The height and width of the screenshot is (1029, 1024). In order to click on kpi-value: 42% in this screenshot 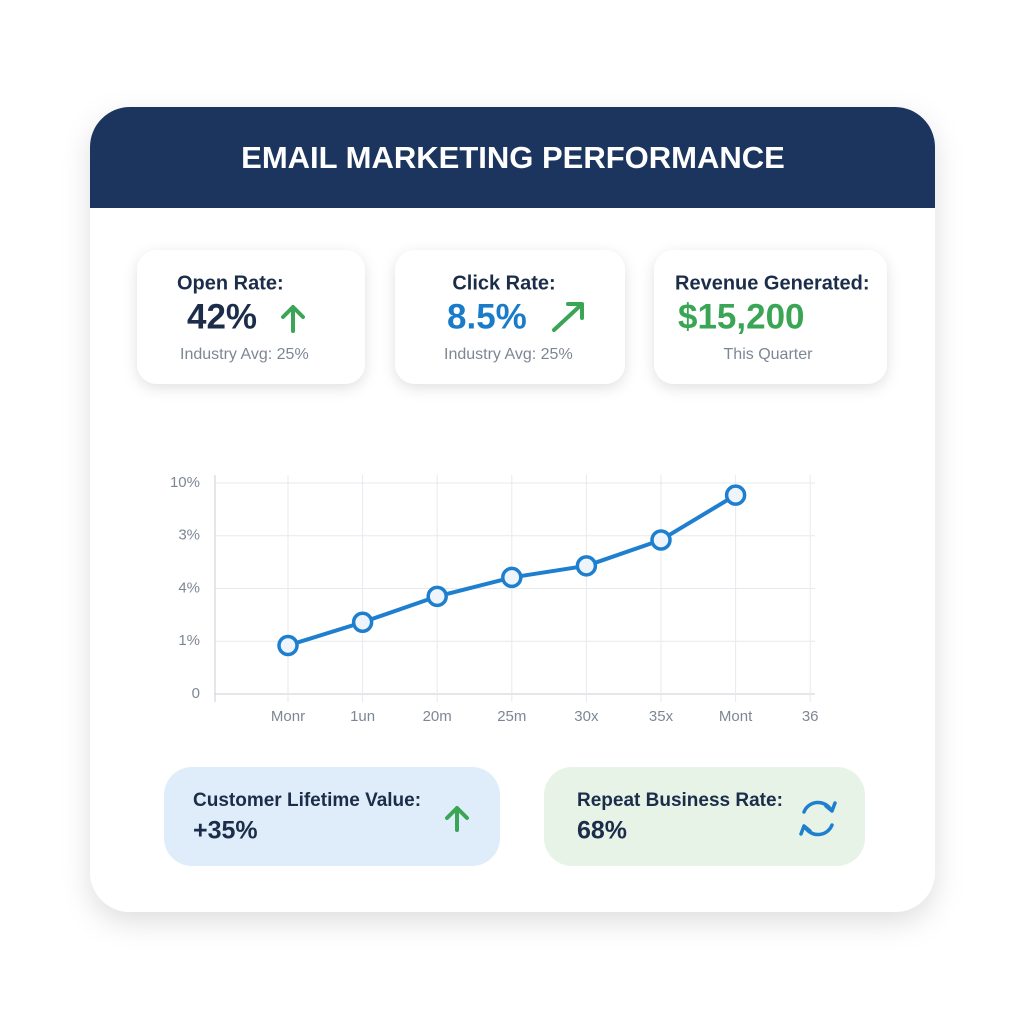, I will do `click(222, 316)`.